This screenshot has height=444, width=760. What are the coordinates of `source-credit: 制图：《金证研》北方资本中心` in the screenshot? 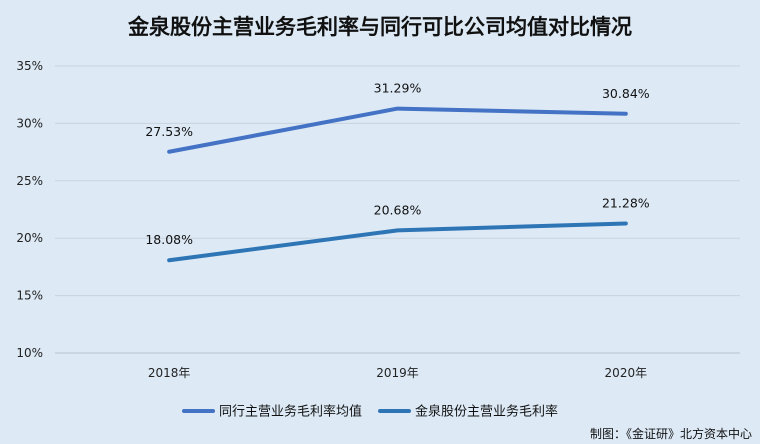 It's located at (671, 433).